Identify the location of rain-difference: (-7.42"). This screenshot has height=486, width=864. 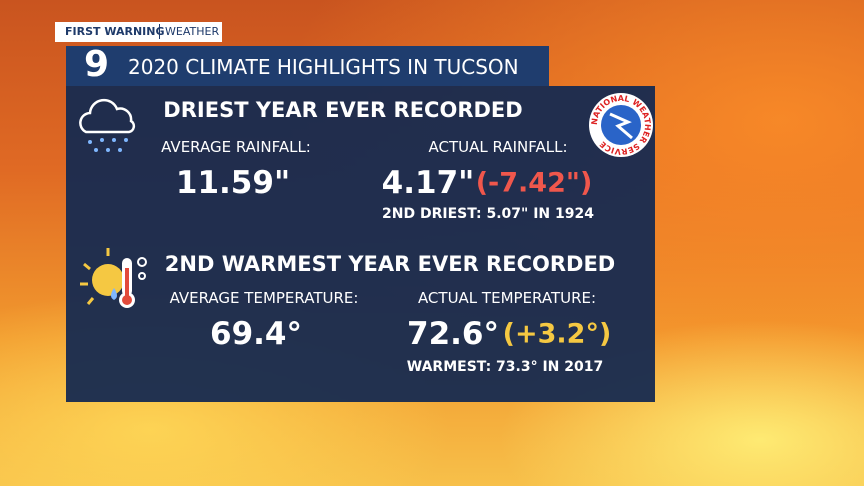
(534, 183).